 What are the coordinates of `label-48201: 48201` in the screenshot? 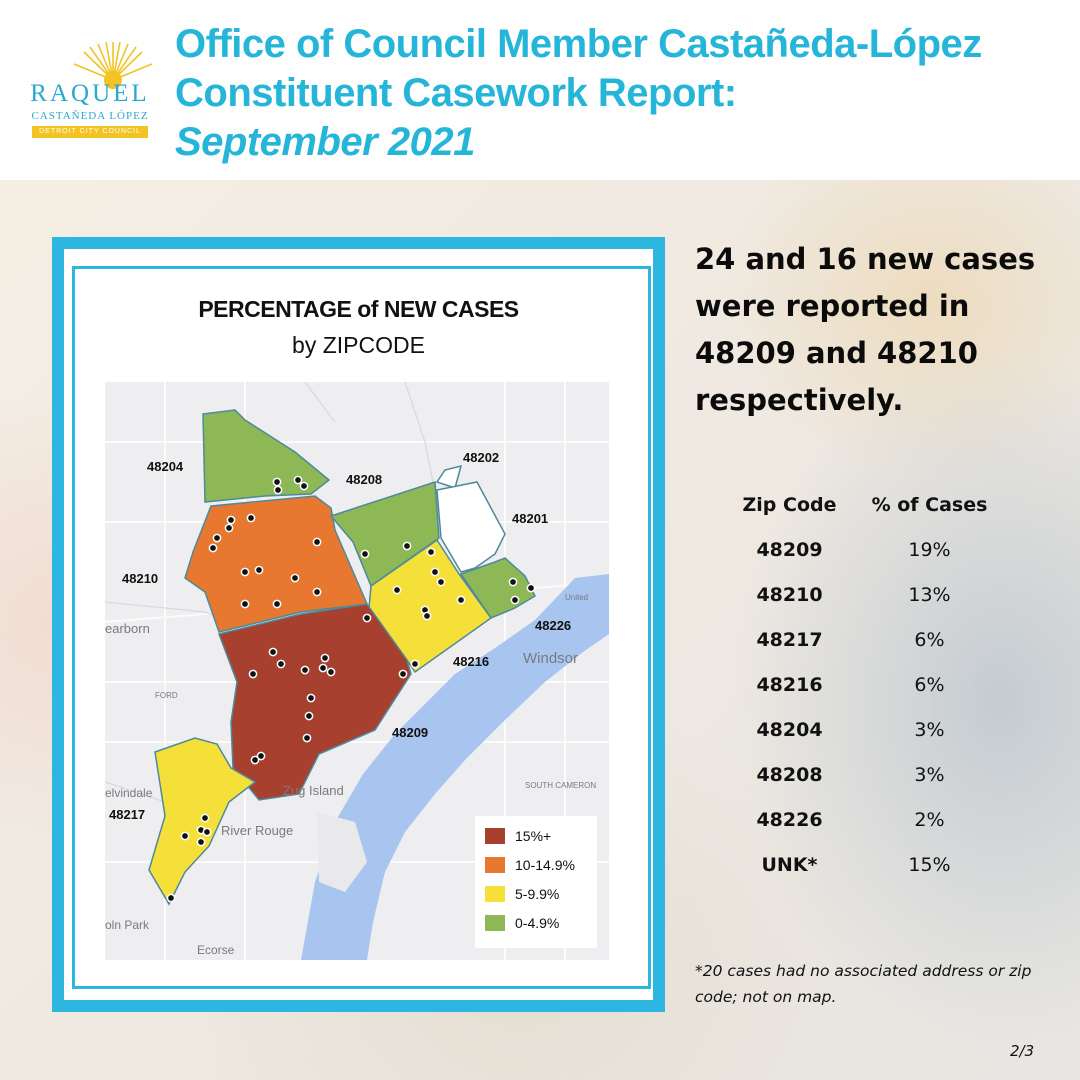 It's located at (530, 518).